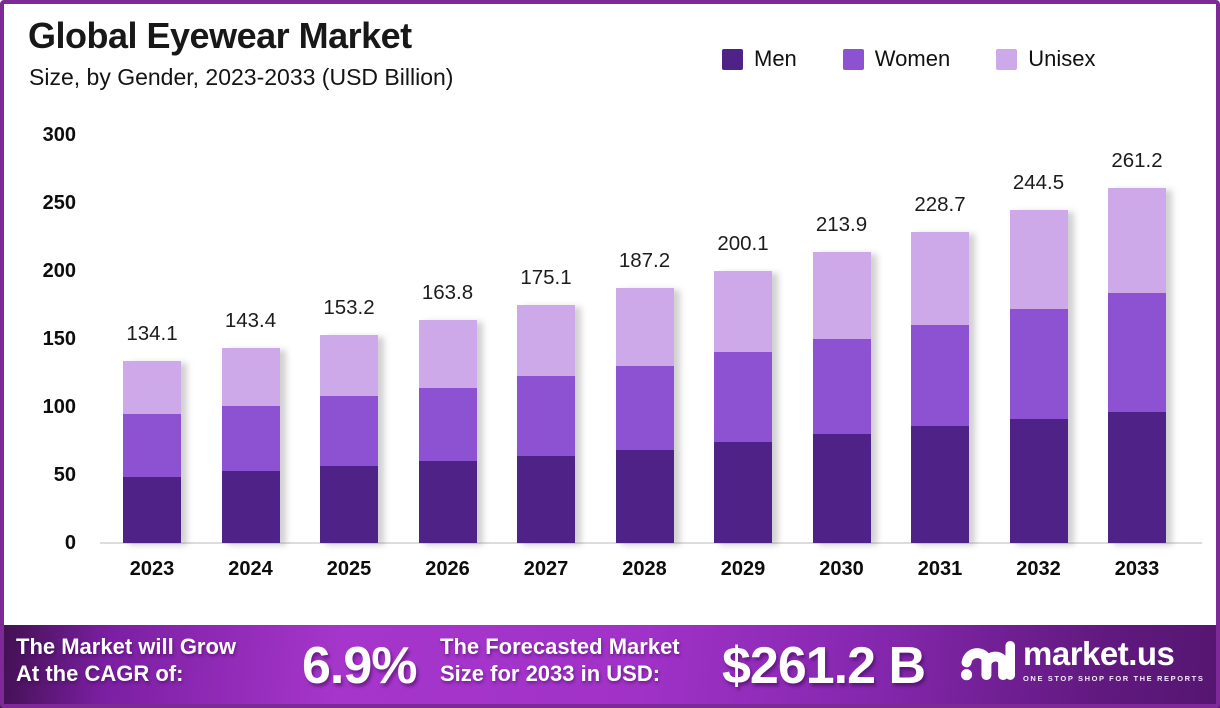  What do you see at coordinates (100, 673) in the screenshot?
I see `cagr-label-line2: At the CAGR of:` at bounding box center [100, 673].